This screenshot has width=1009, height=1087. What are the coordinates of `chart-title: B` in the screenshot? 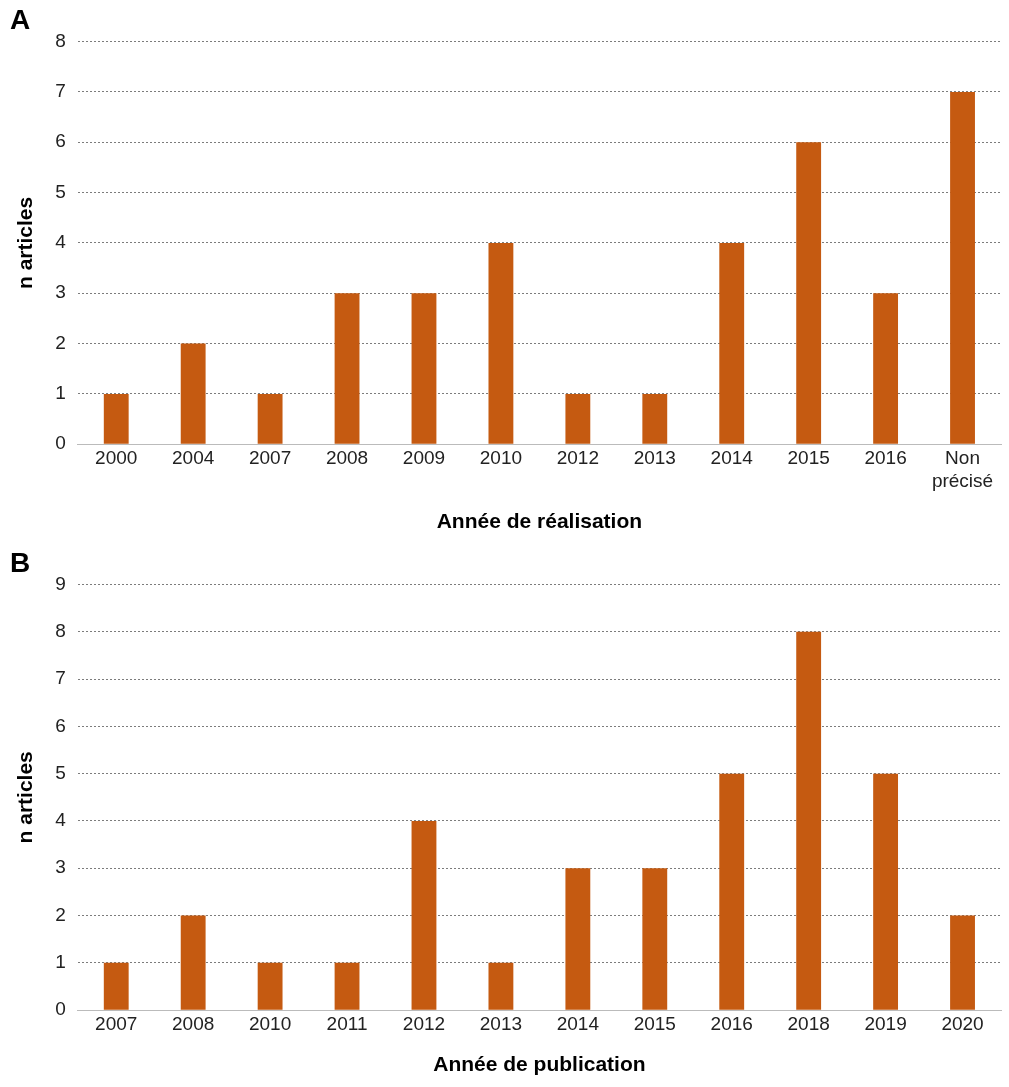 It's located at (20, 562).